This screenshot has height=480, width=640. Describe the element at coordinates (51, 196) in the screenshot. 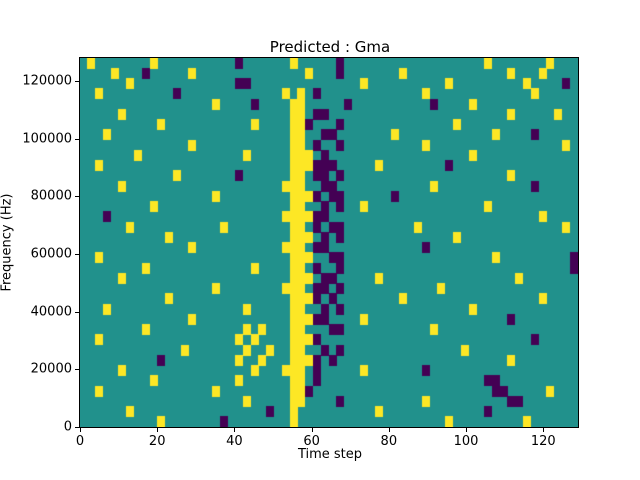

I see `y-tick-label: 80000` at that location.